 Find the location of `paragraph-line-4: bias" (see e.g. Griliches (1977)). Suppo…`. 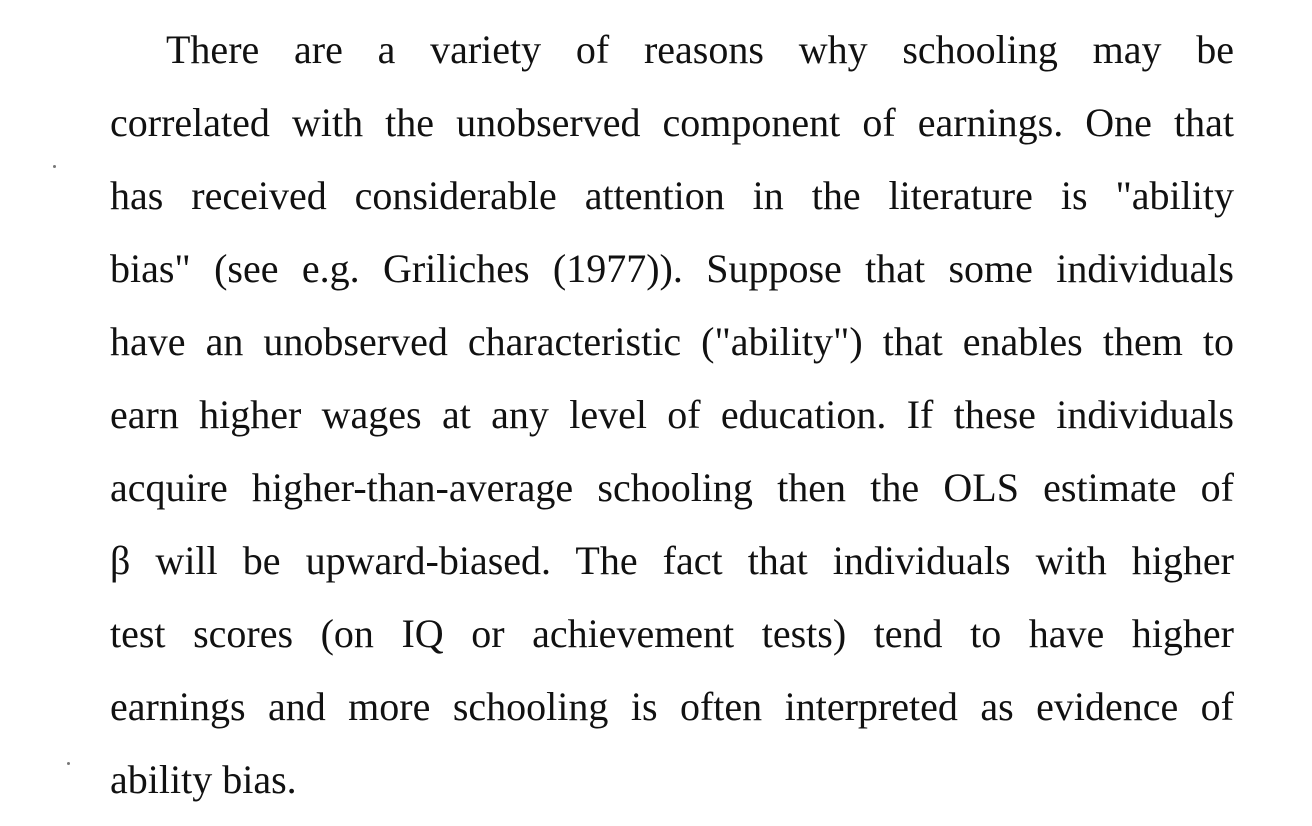

paragraph-line-4: bias" (see e.g. Griliches (1977)). Suppo… is located at coordinates (672, 268).